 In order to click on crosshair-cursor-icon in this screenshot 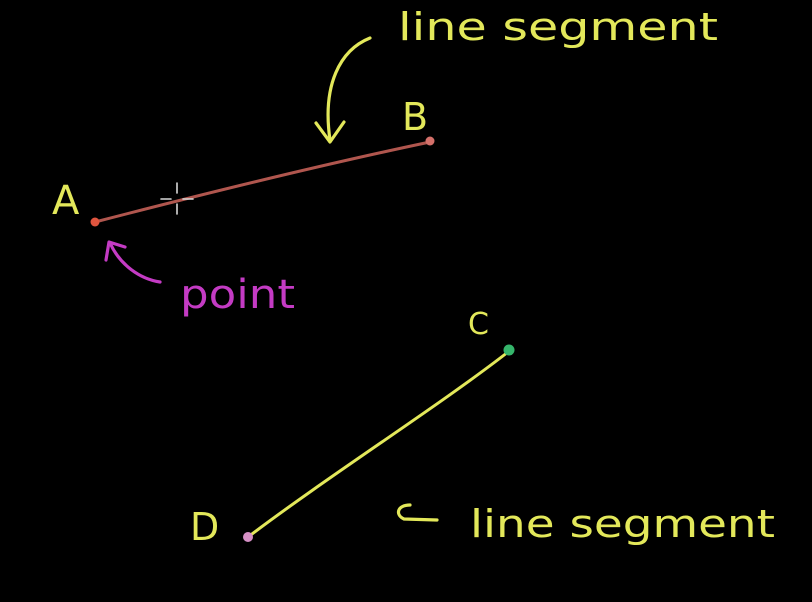, I will do `click(177, 198)`.